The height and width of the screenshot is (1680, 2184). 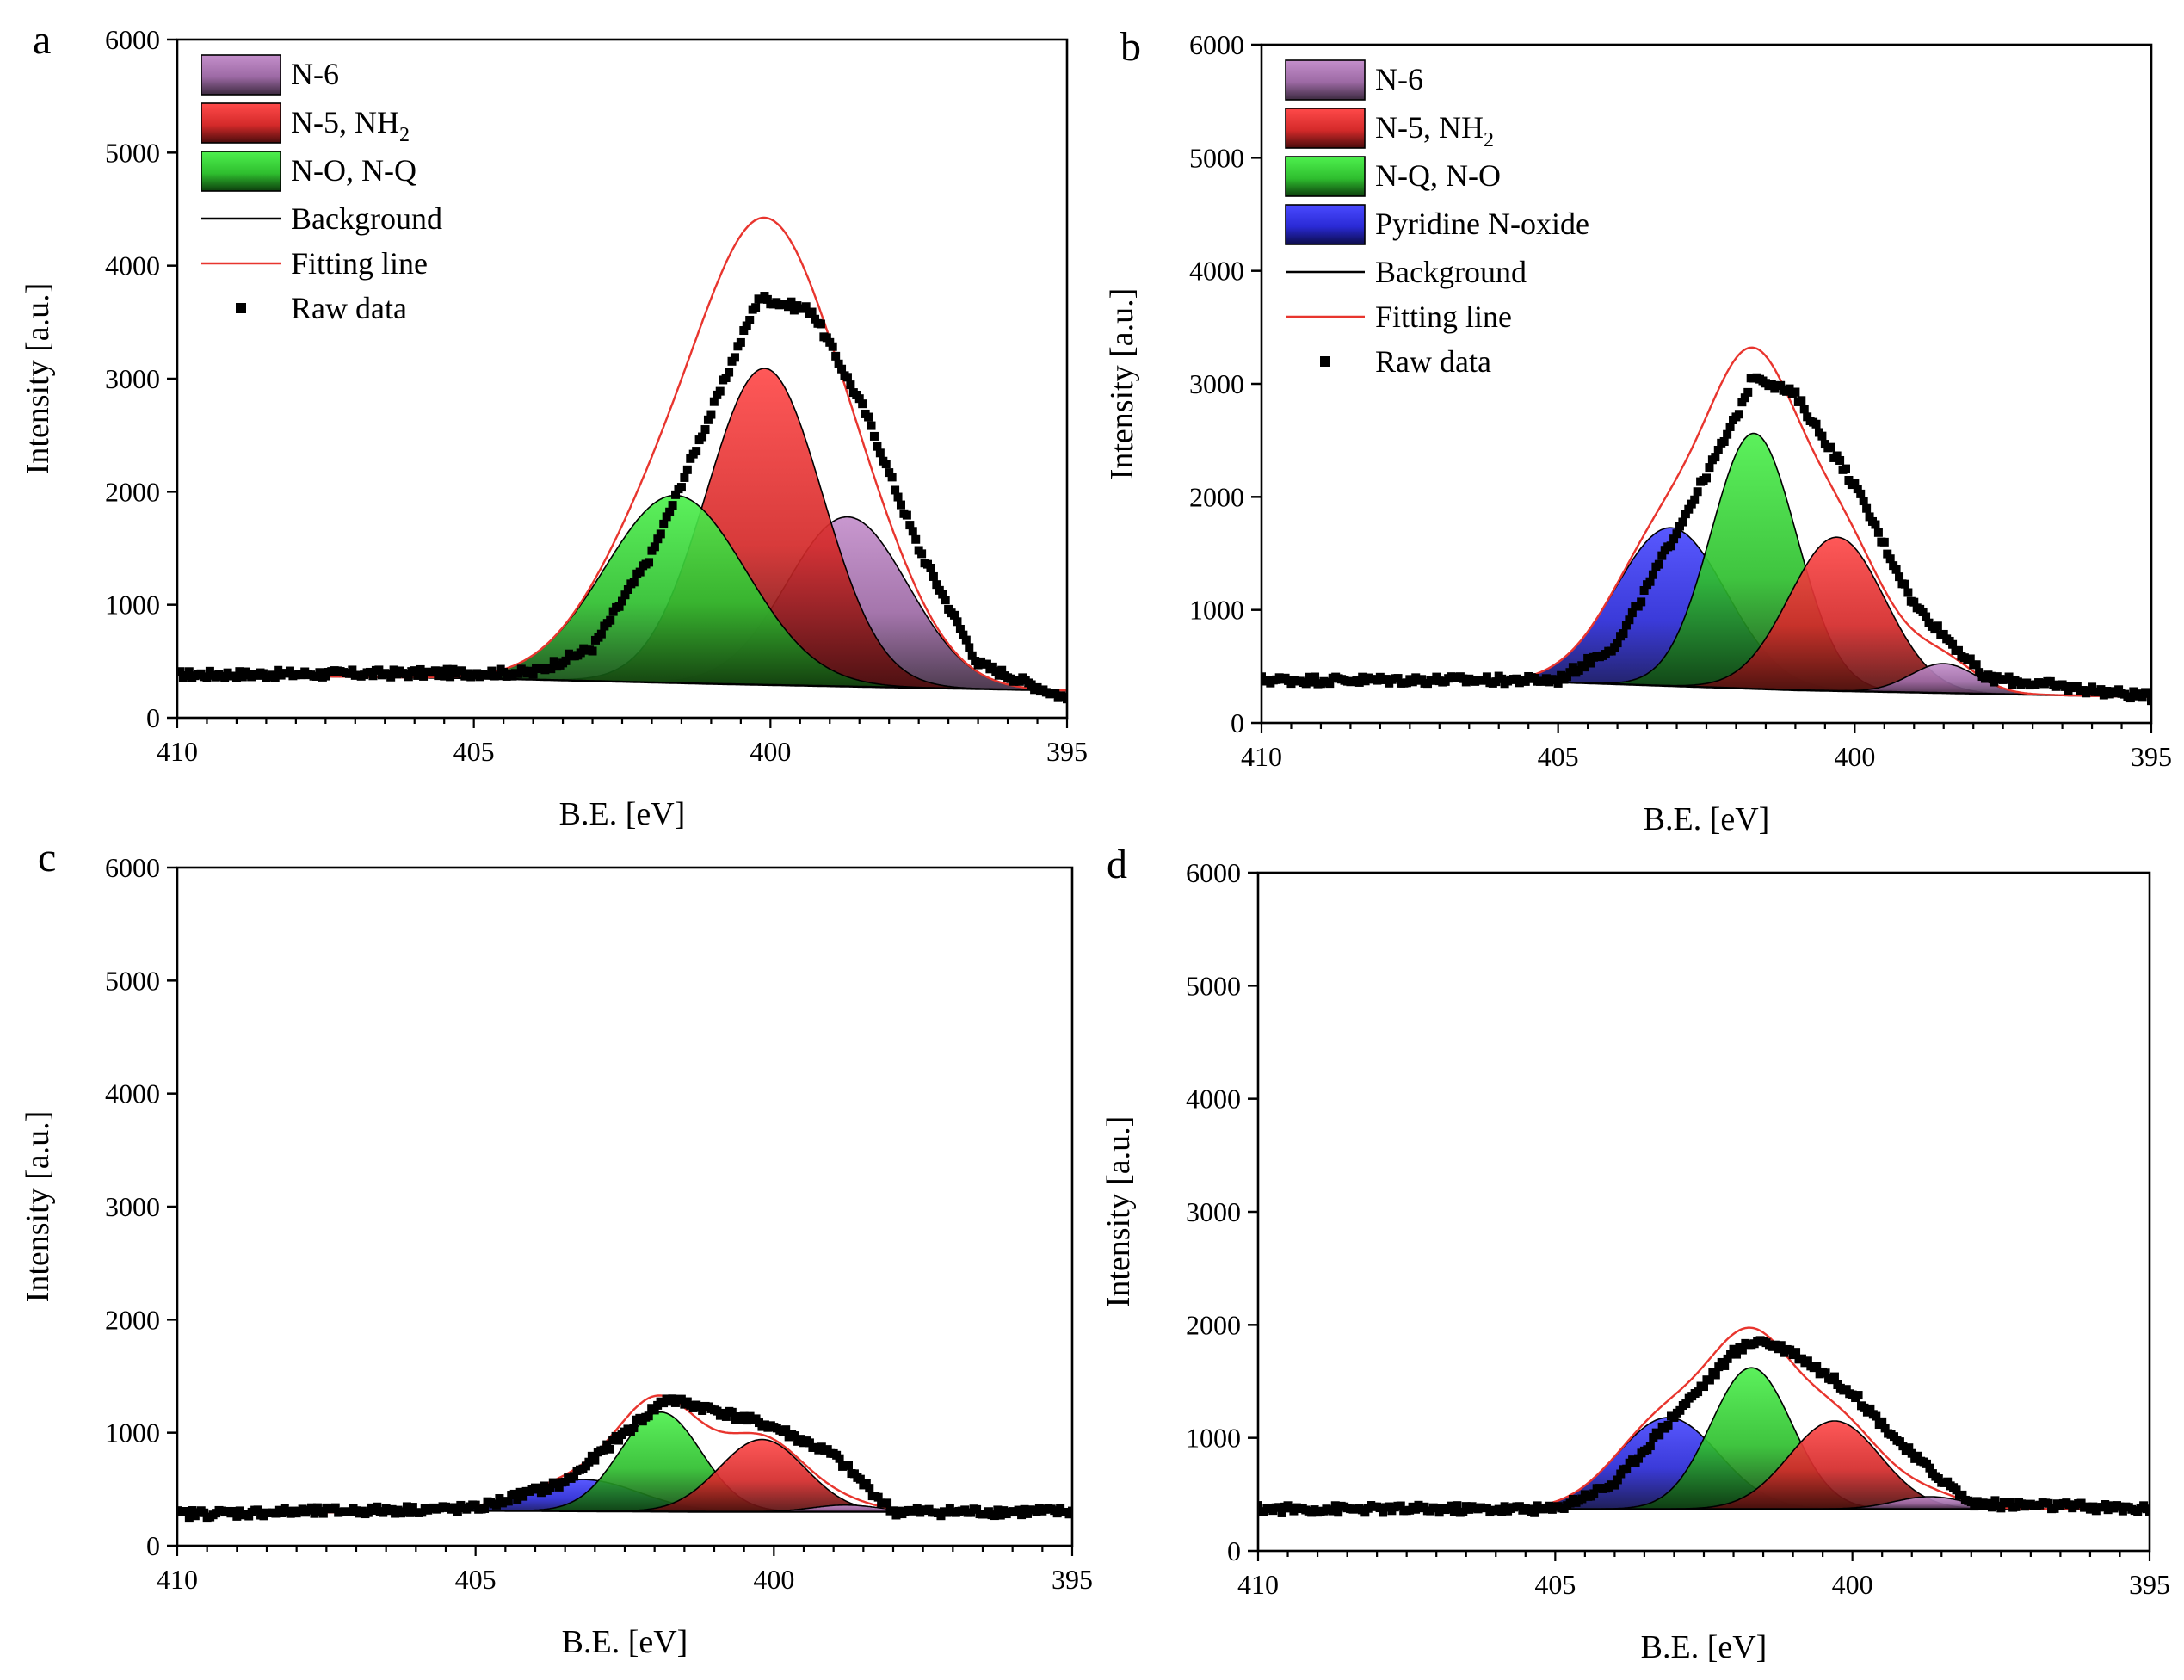 What do you see at coordinates (624, 1458) in the screenshot?
I see `plot-area` at bounding box center [624, 1458].